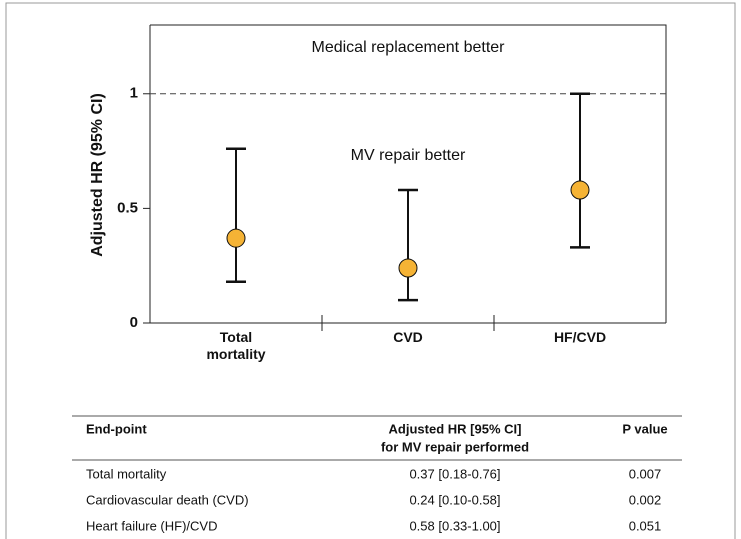 The height and width of the screenshot is (539, 741). Describe the element at coordinates (645, 525) in the screenshot. I see `table-cell: 0.051` at that location.